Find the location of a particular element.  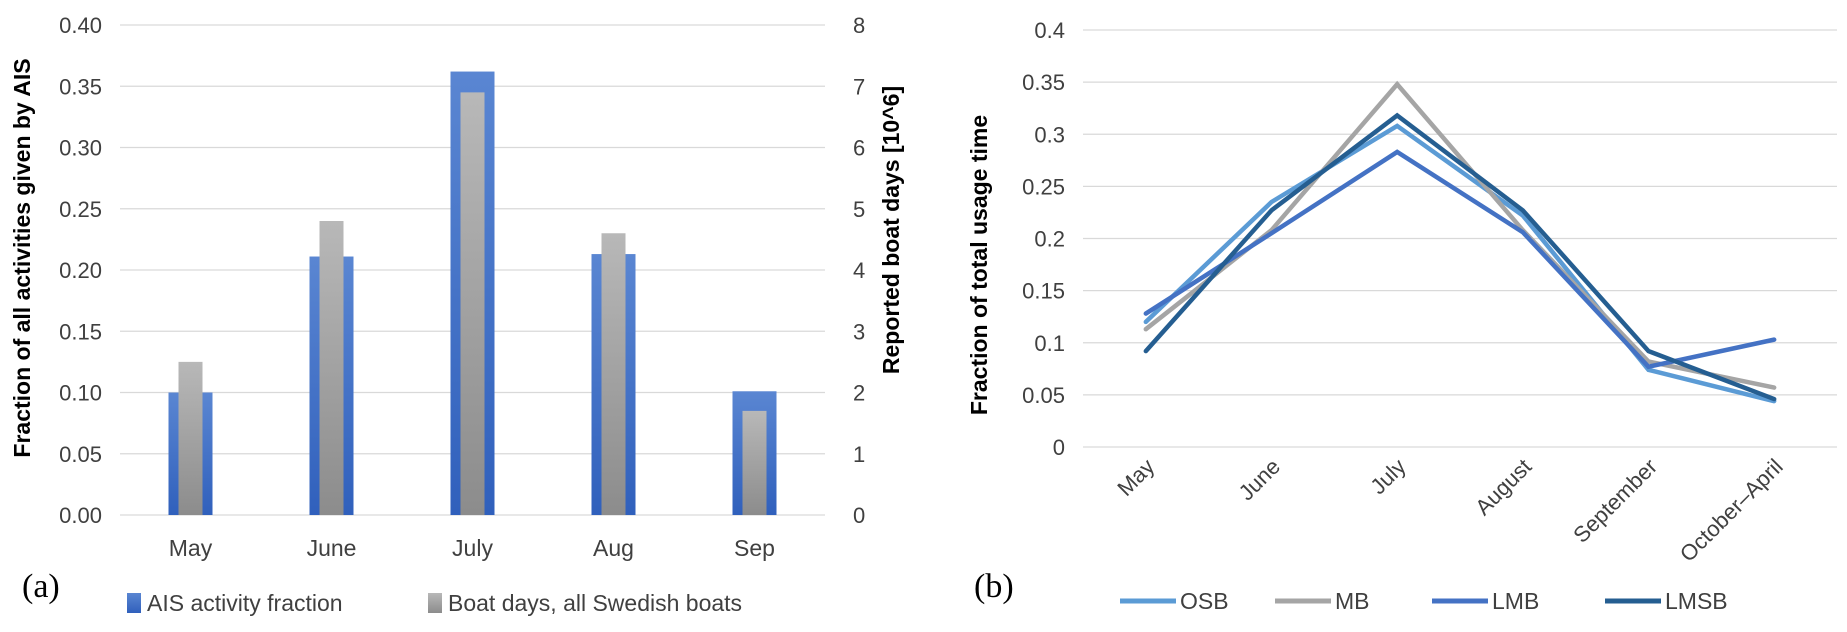

panel-b-y-tick-labels: 0 0.05 0.1 0.15 0.2 0.25 0.3 0.35 0.4 is located at coordinates (1043, 239).